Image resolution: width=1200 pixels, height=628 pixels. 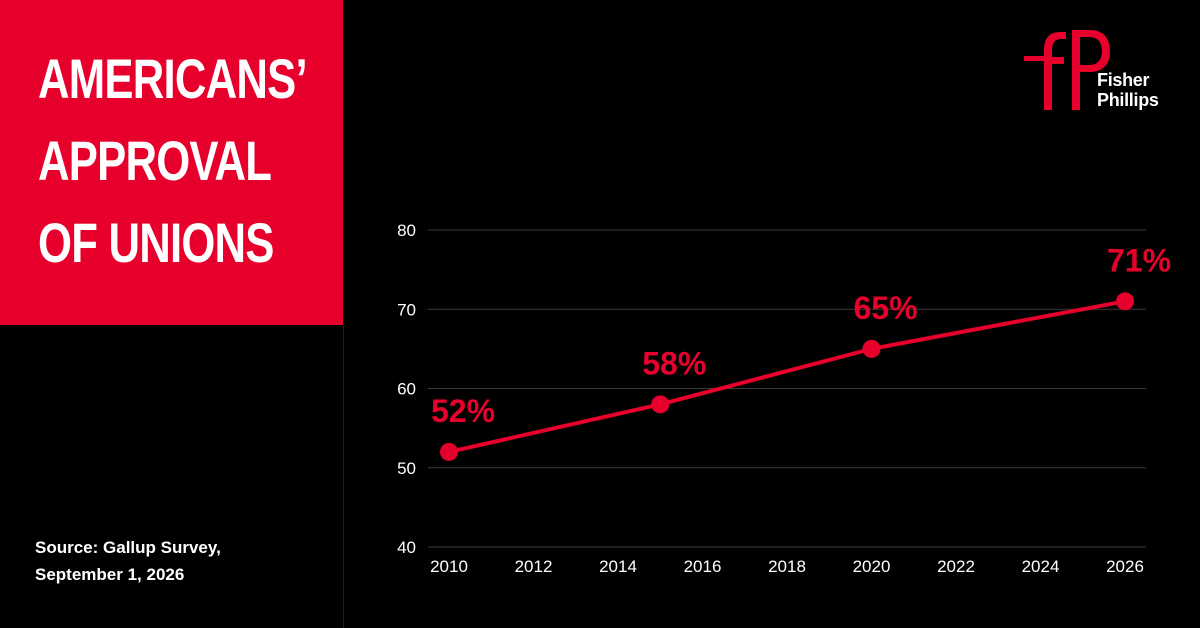 I want to click on x-tick-label: 2018, so click(x=787, y=566).